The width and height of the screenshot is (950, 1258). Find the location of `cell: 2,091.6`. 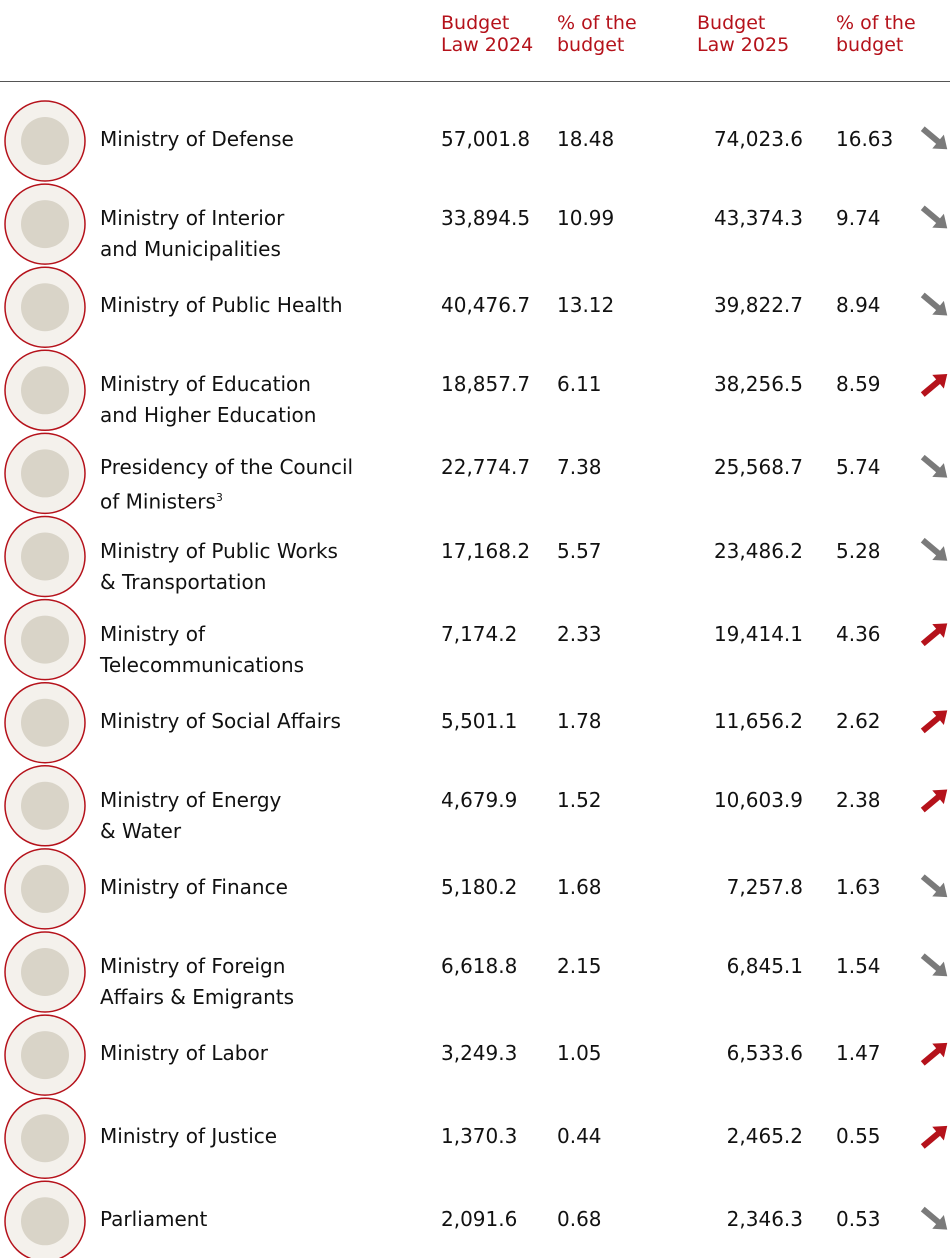

cell: 2,091.6 is located at coordinates (479, 1219).